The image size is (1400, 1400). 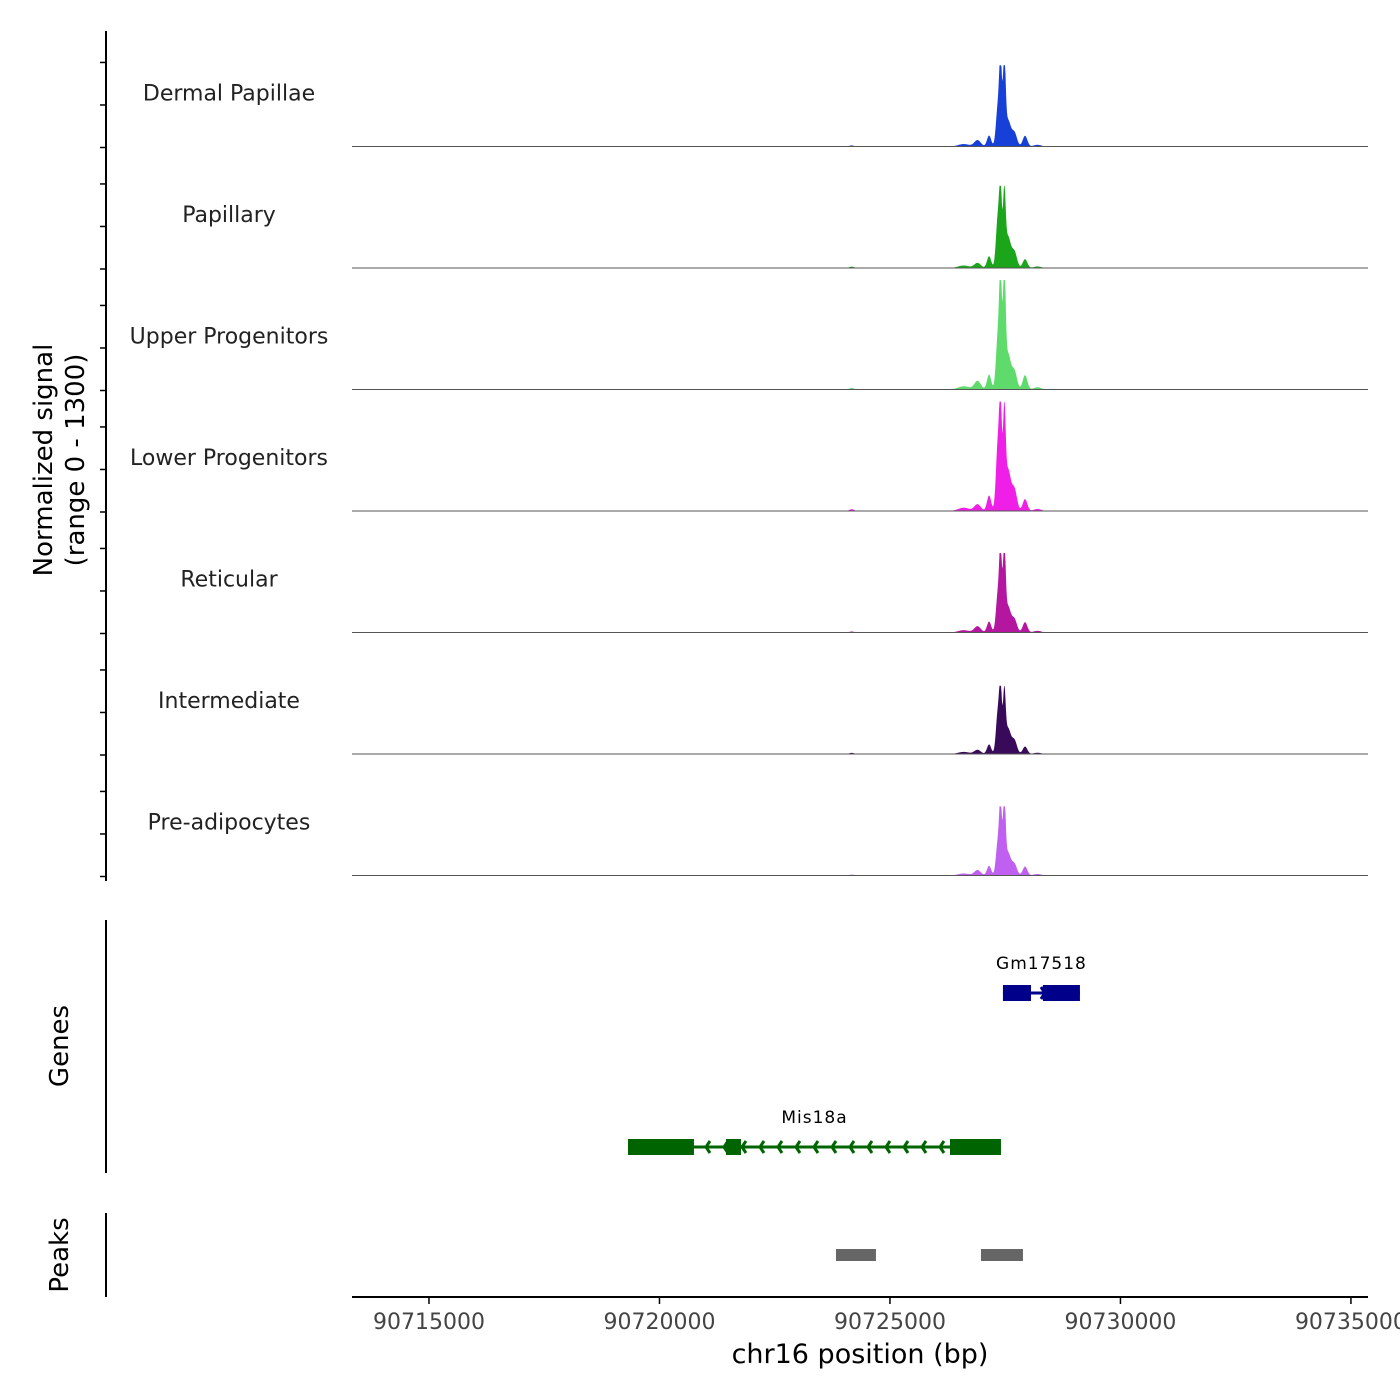 I want to click on coverage-area-lower-progenitors, so click(x=860, y=456).